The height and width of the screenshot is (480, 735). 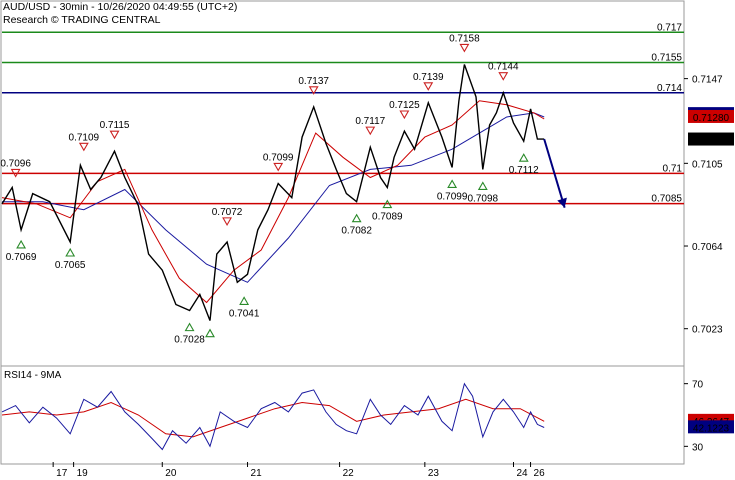 I want to click on x-tick-label: 23, so click(x=434, y=473).